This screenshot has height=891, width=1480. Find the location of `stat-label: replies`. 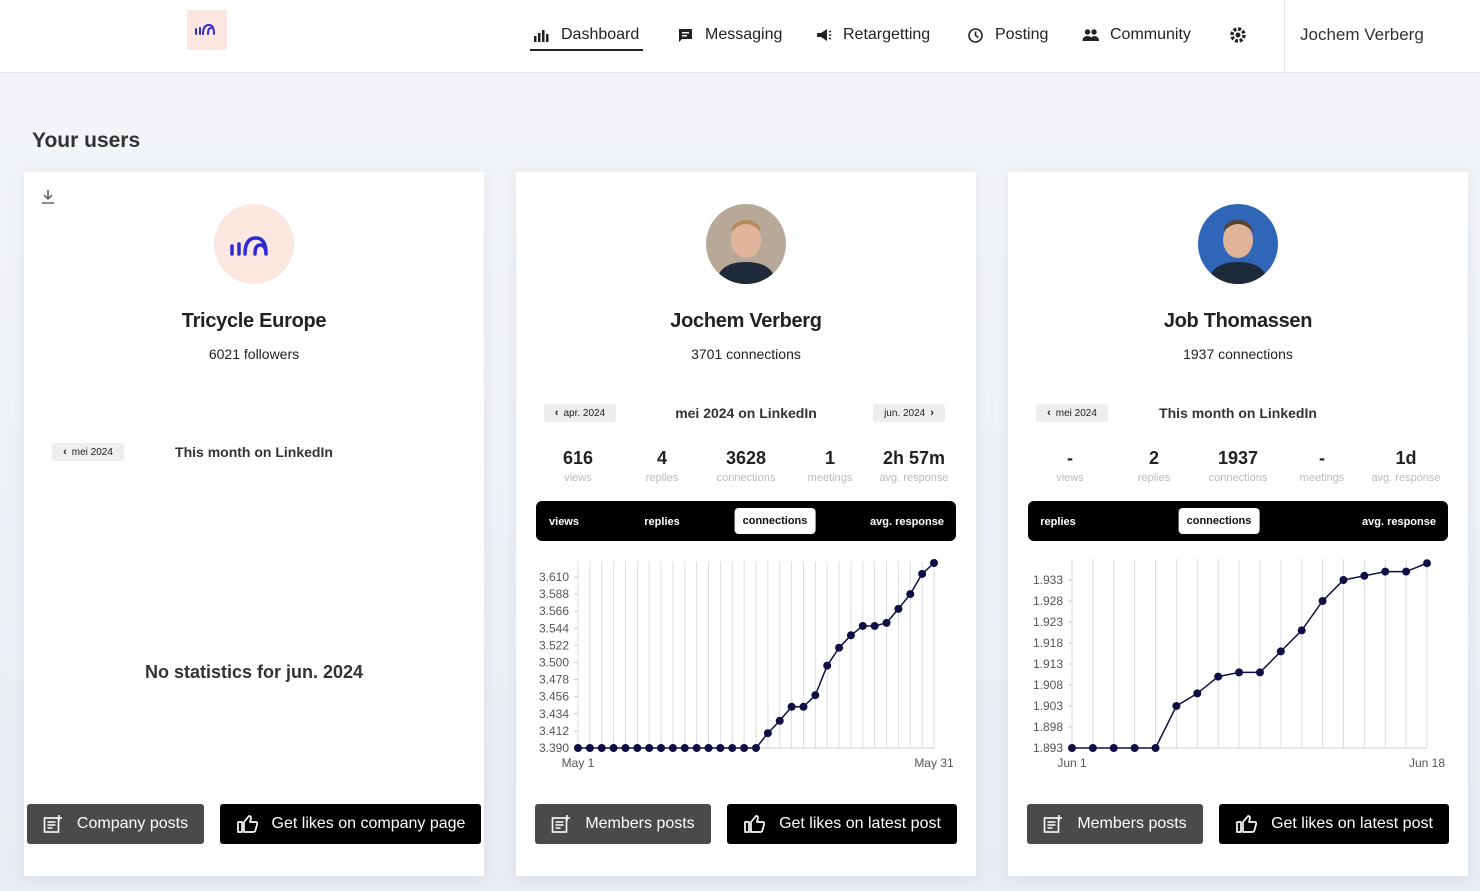

stat-label: replies is located at coordinates (662, 478).